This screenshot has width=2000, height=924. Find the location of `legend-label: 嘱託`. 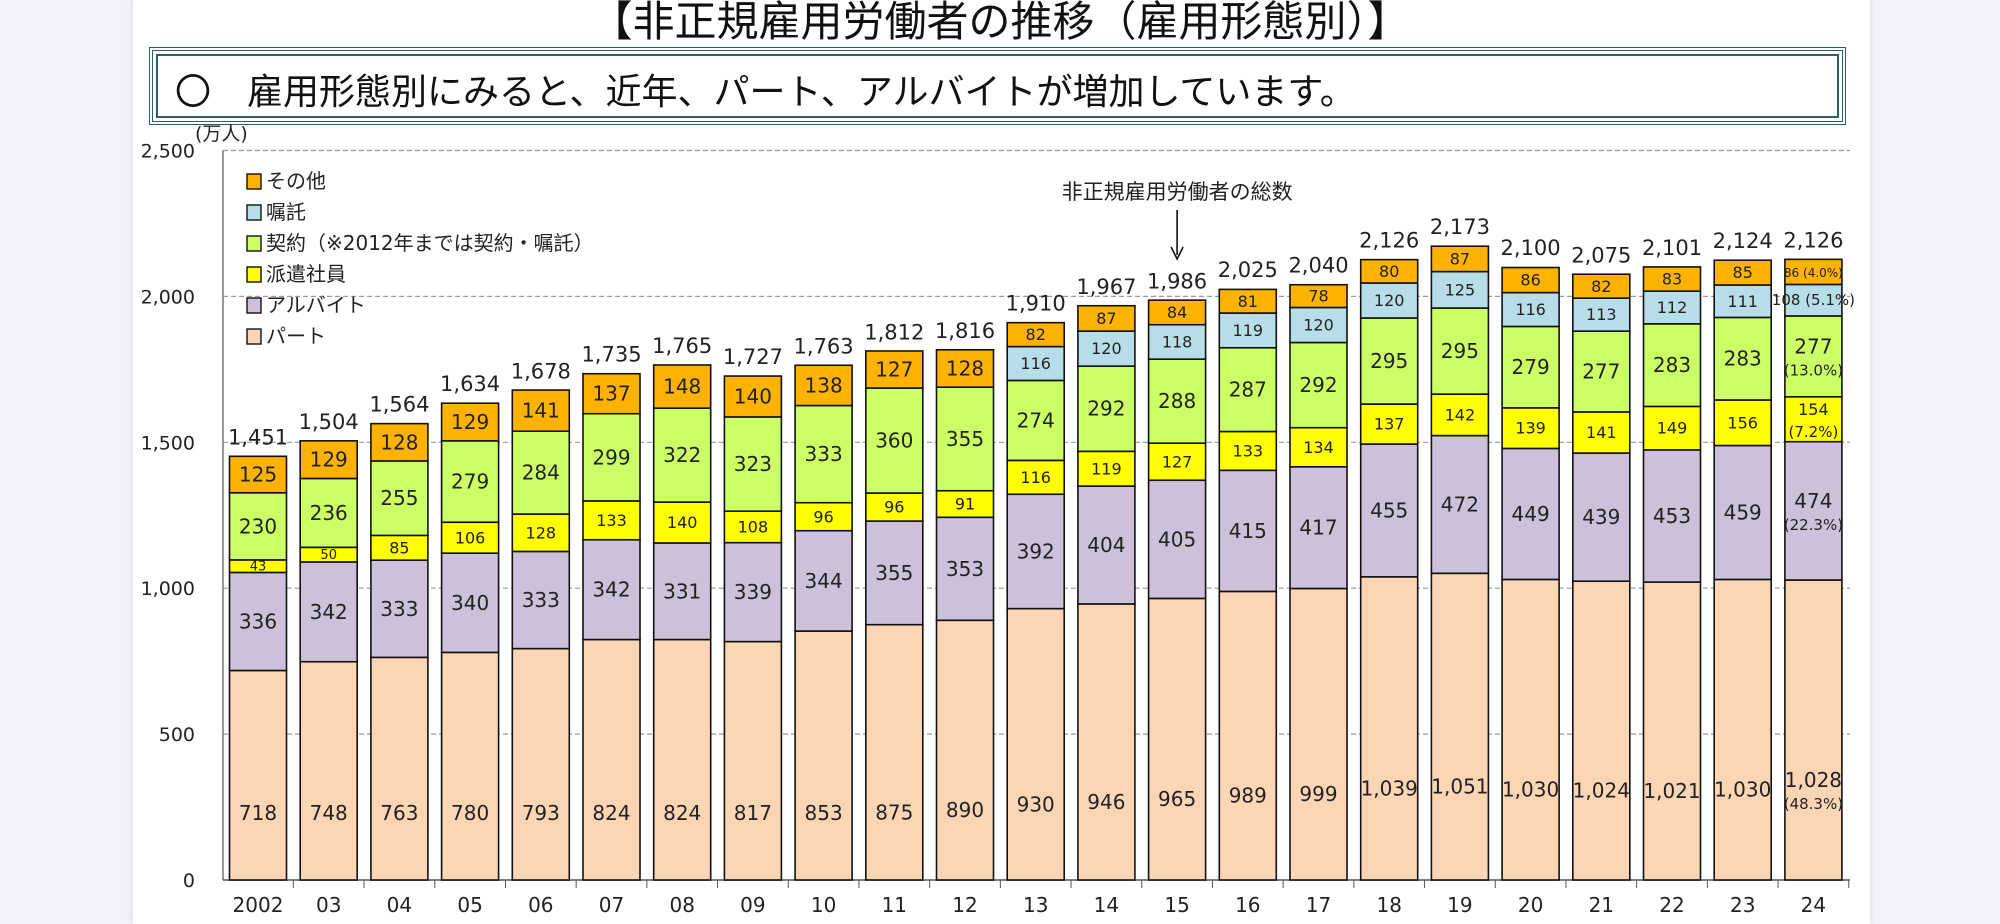

legend-label: 嘱託 is located at coordinates (286, 212).